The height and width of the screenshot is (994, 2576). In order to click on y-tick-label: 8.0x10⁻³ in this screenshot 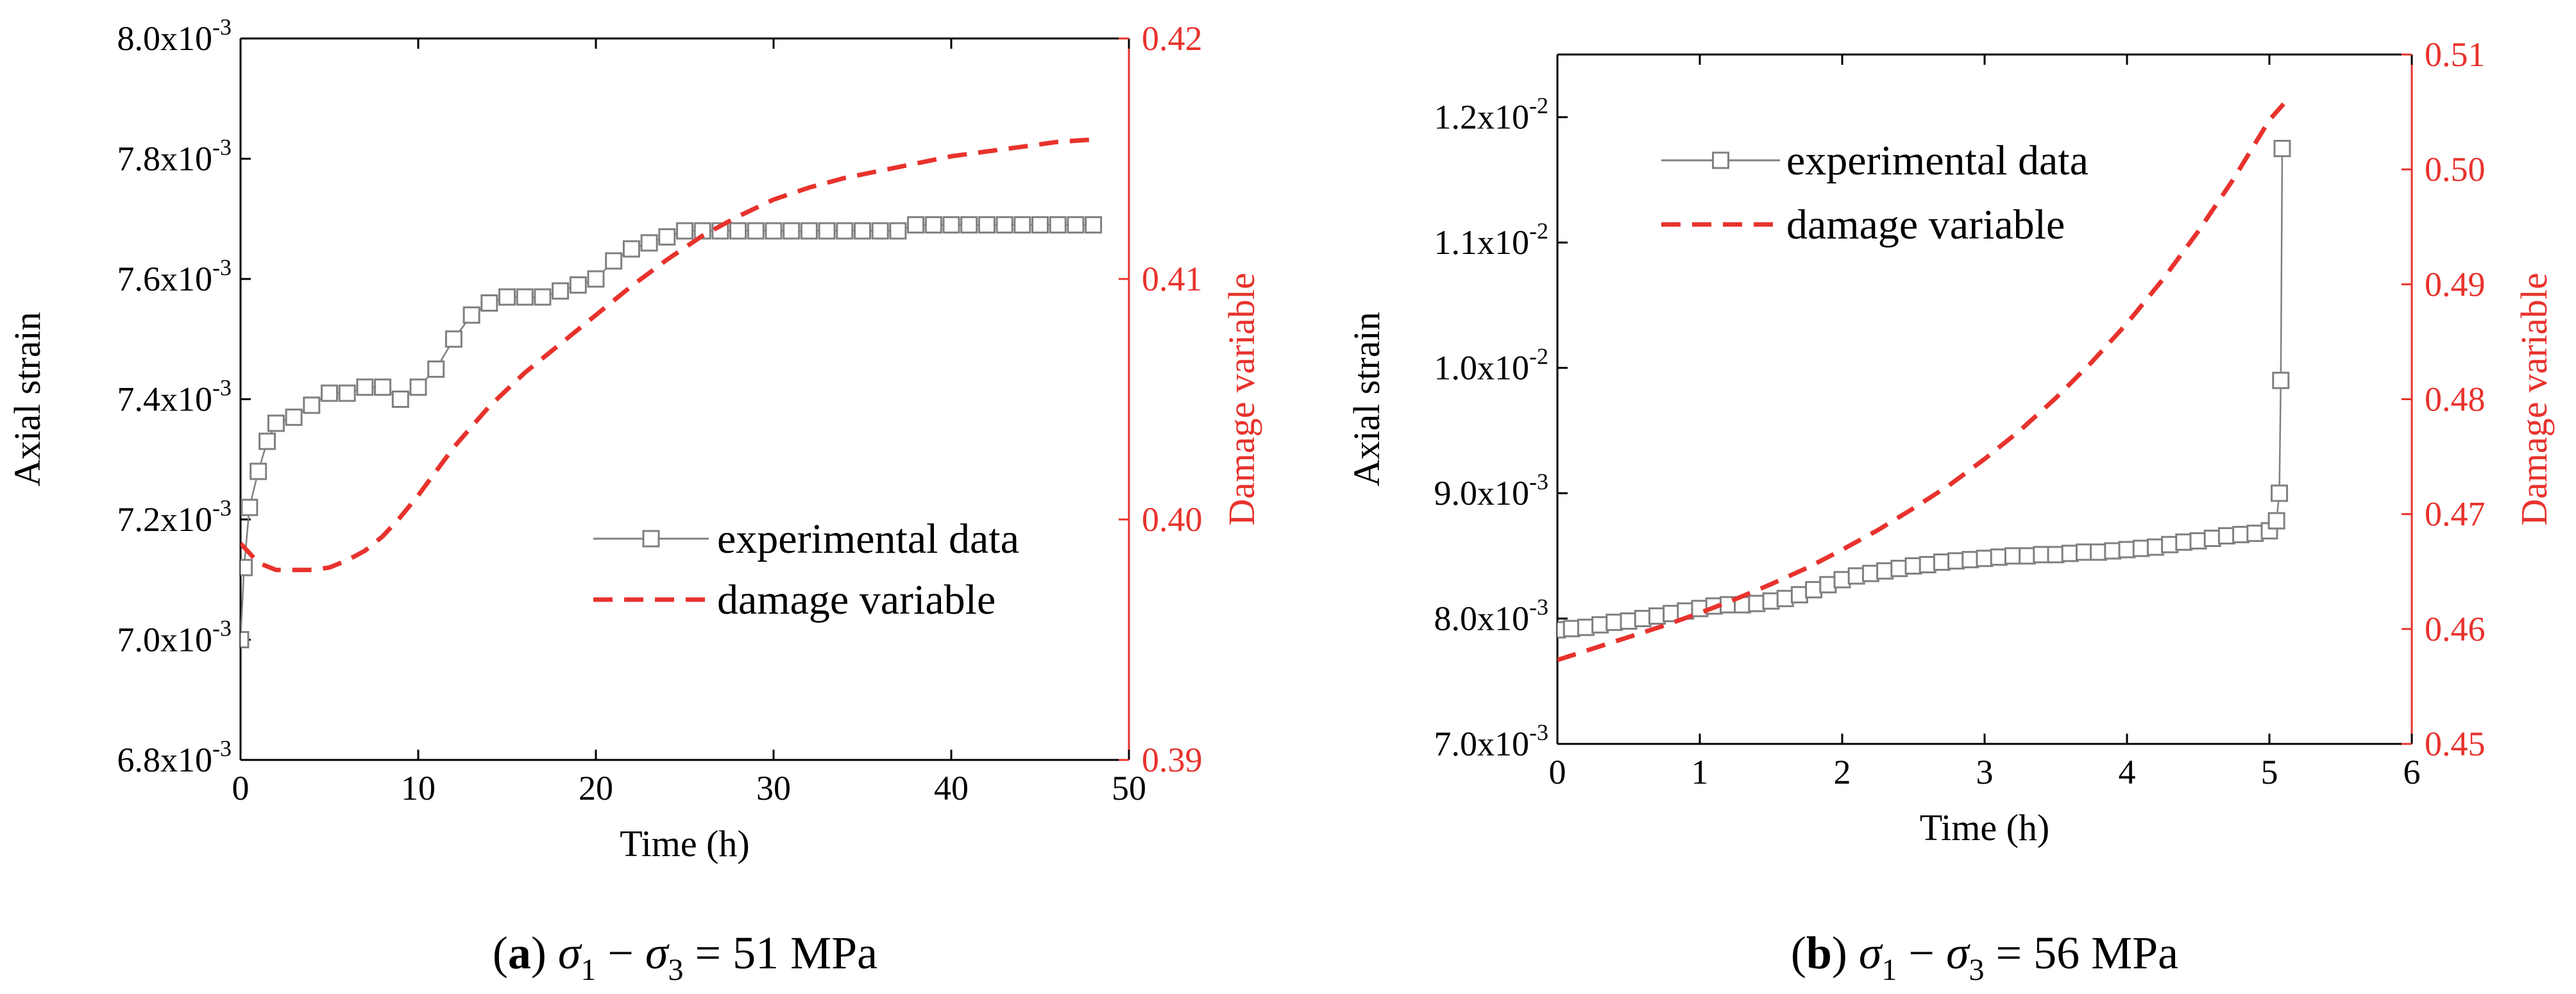, I will do `click(1491, 616)`.